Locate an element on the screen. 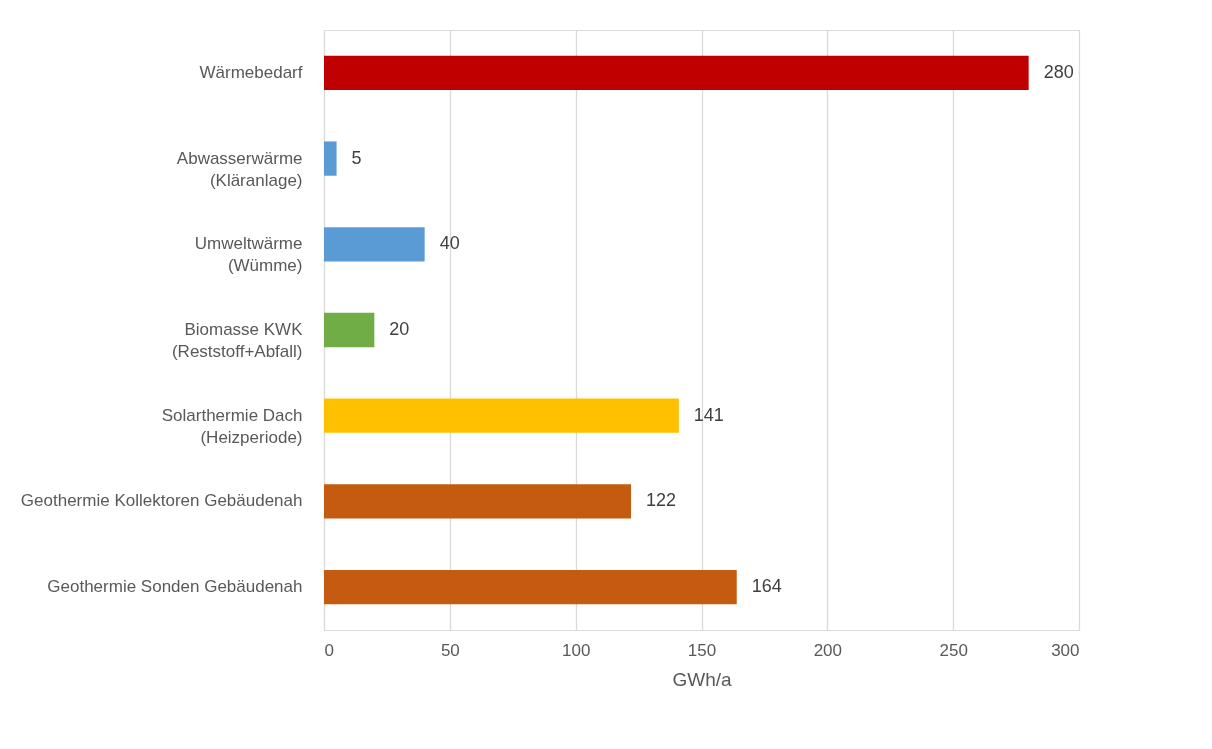  y-tick-label: Umweltwärme (Wümme) is located at coordinates (248, 255).